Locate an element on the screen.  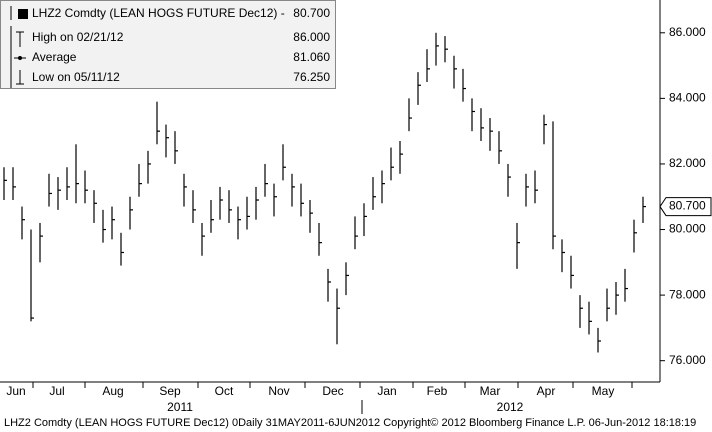
last-price-label: 80.700 is located at coordinates (687, 206).